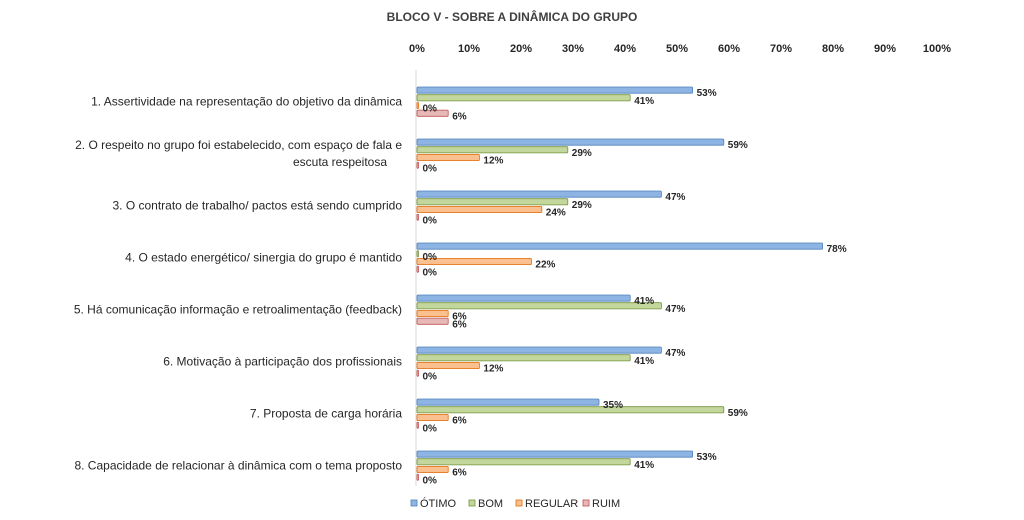 The height and width of the screenshot is (520, 1024). What do you see at coordinates (573, 49) in the screenshot?
I see `x-tick-label: 30%` at bounding box center [573, 49].